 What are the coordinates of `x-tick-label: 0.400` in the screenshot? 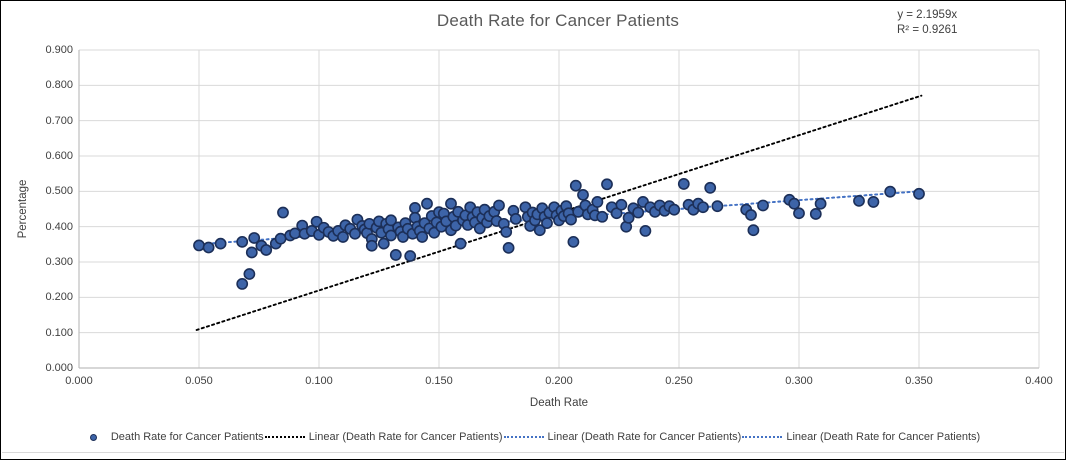 It's located at (1039, 381).